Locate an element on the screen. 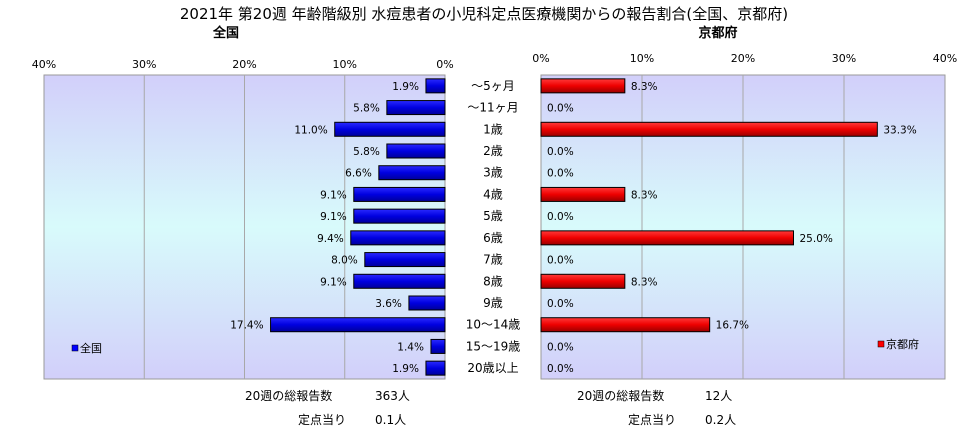 The height and width of the screenshot is (432, 968). left-panel-subtitle: 全国 is located at coordinates (225, 33).